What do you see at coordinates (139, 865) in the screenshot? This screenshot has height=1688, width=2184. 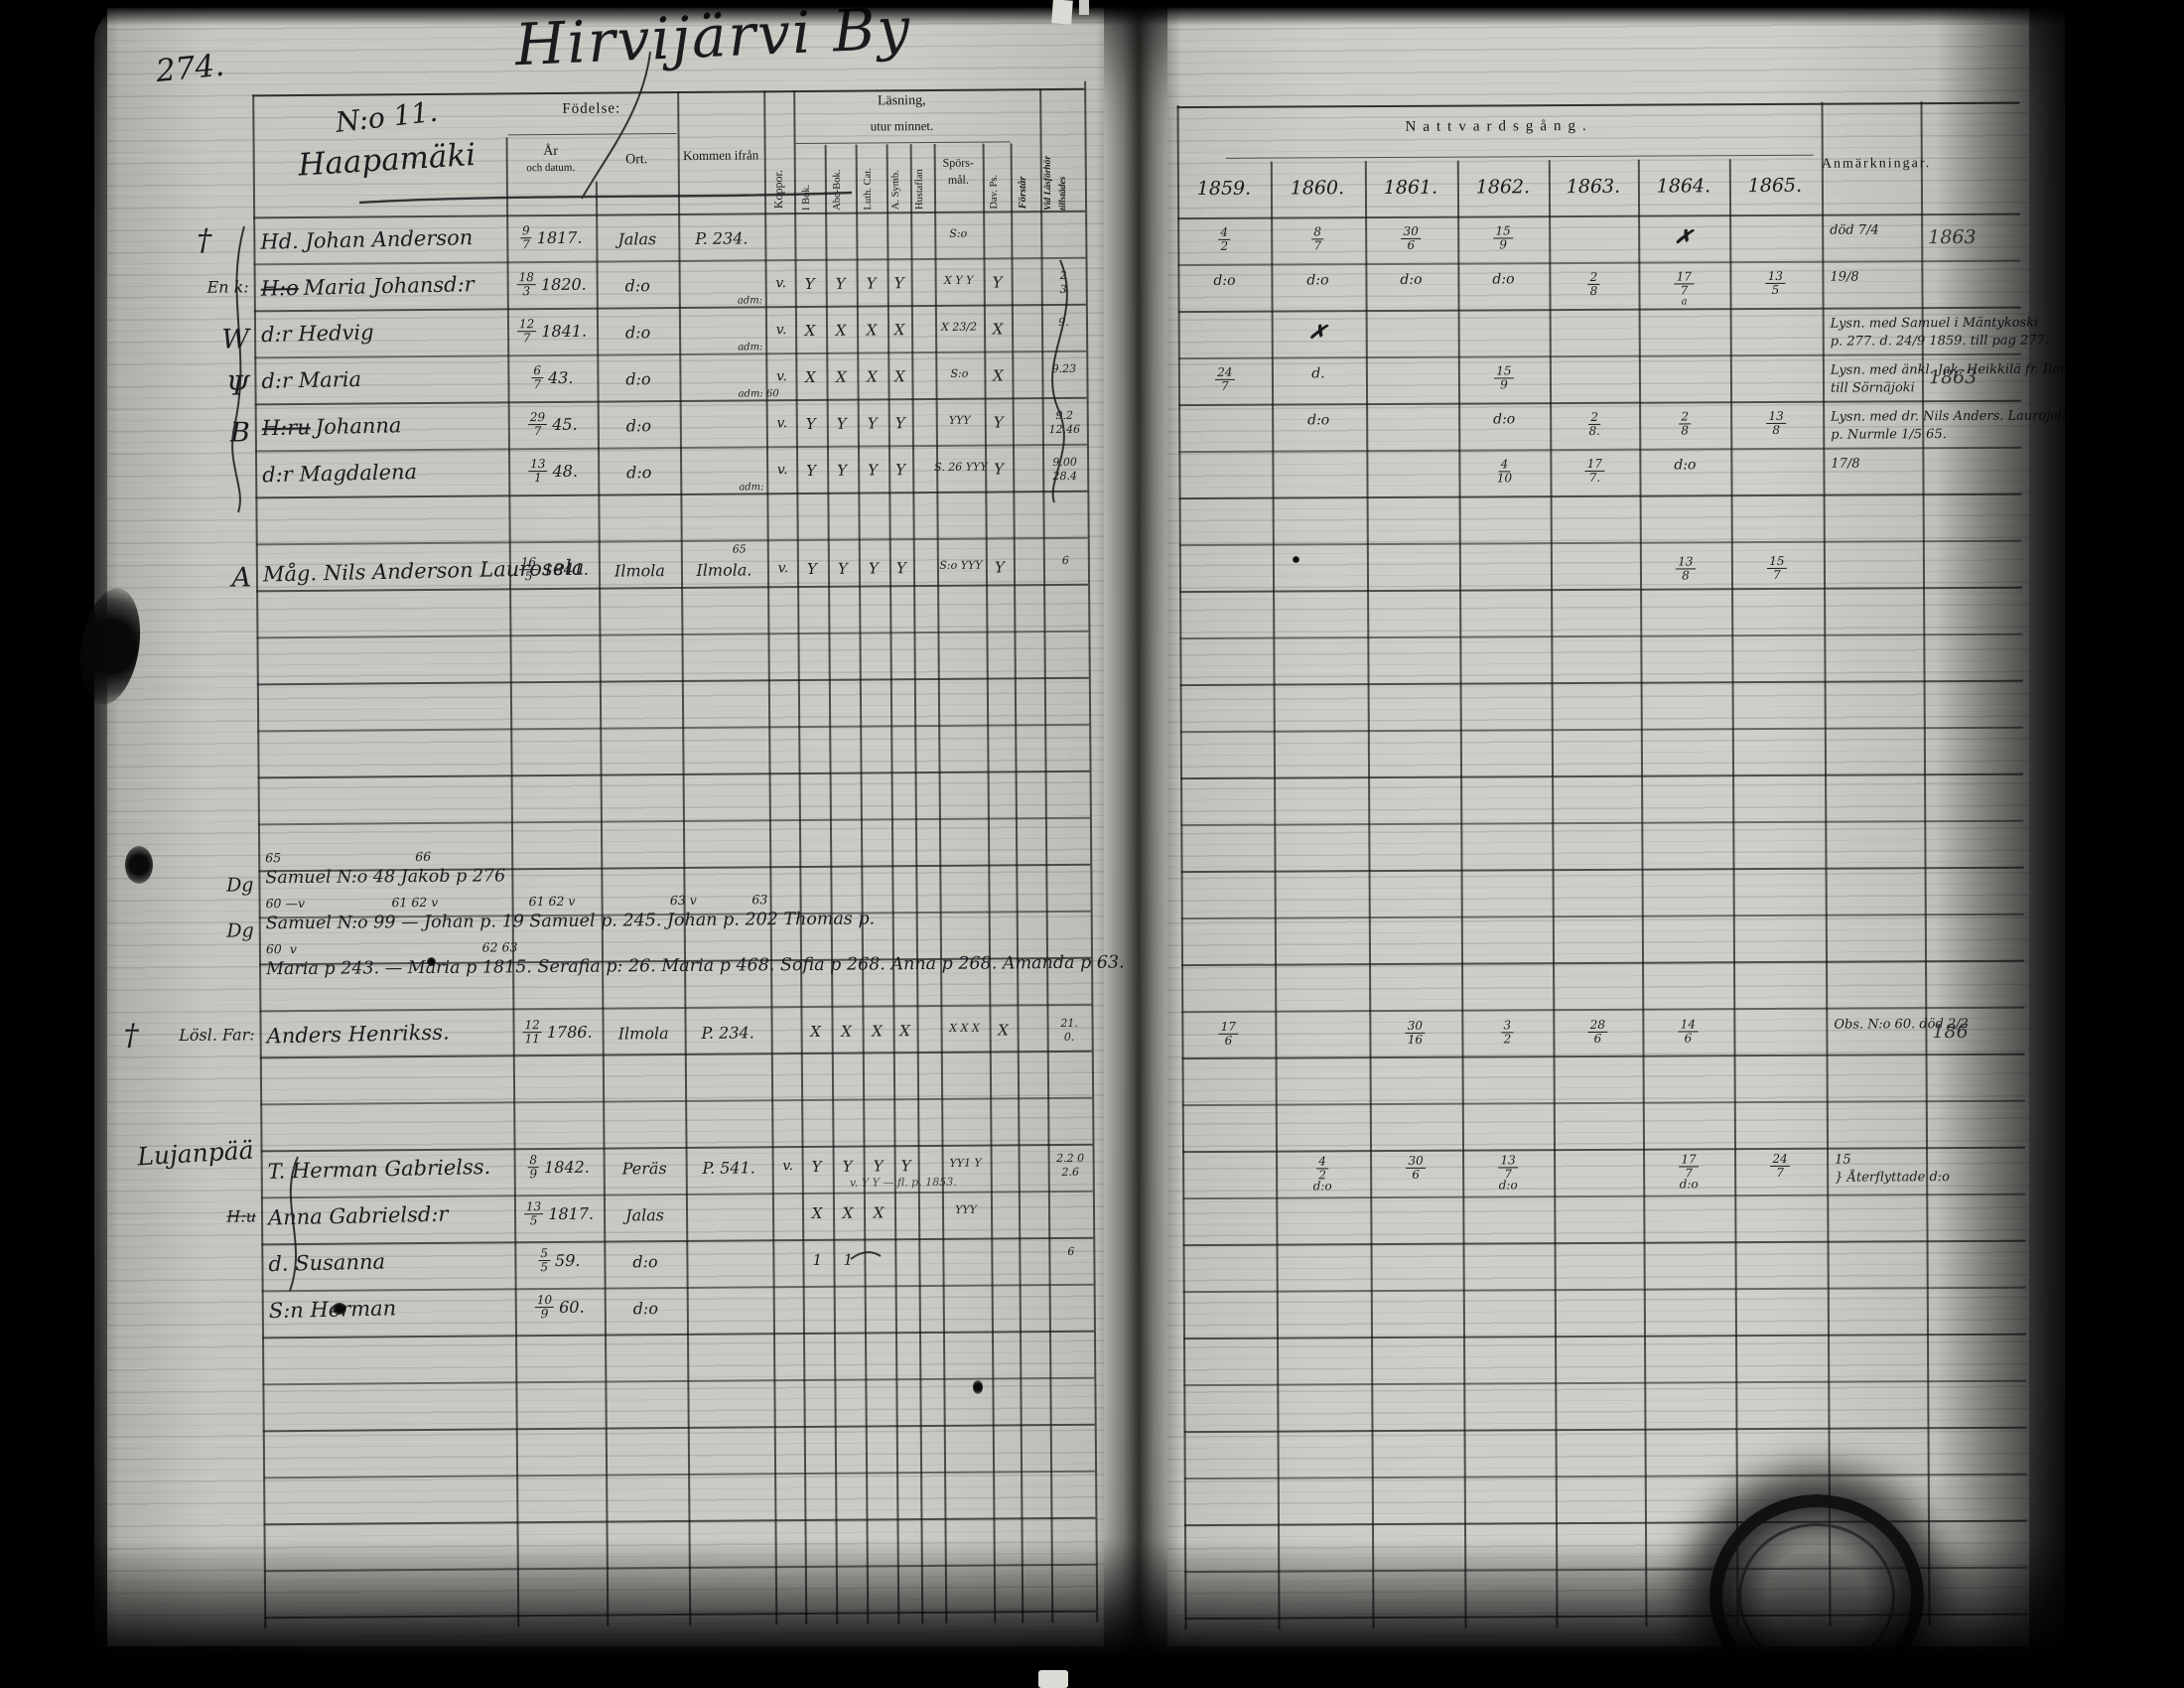 I see `ink-blot-small` at bounding box center [139, 865].